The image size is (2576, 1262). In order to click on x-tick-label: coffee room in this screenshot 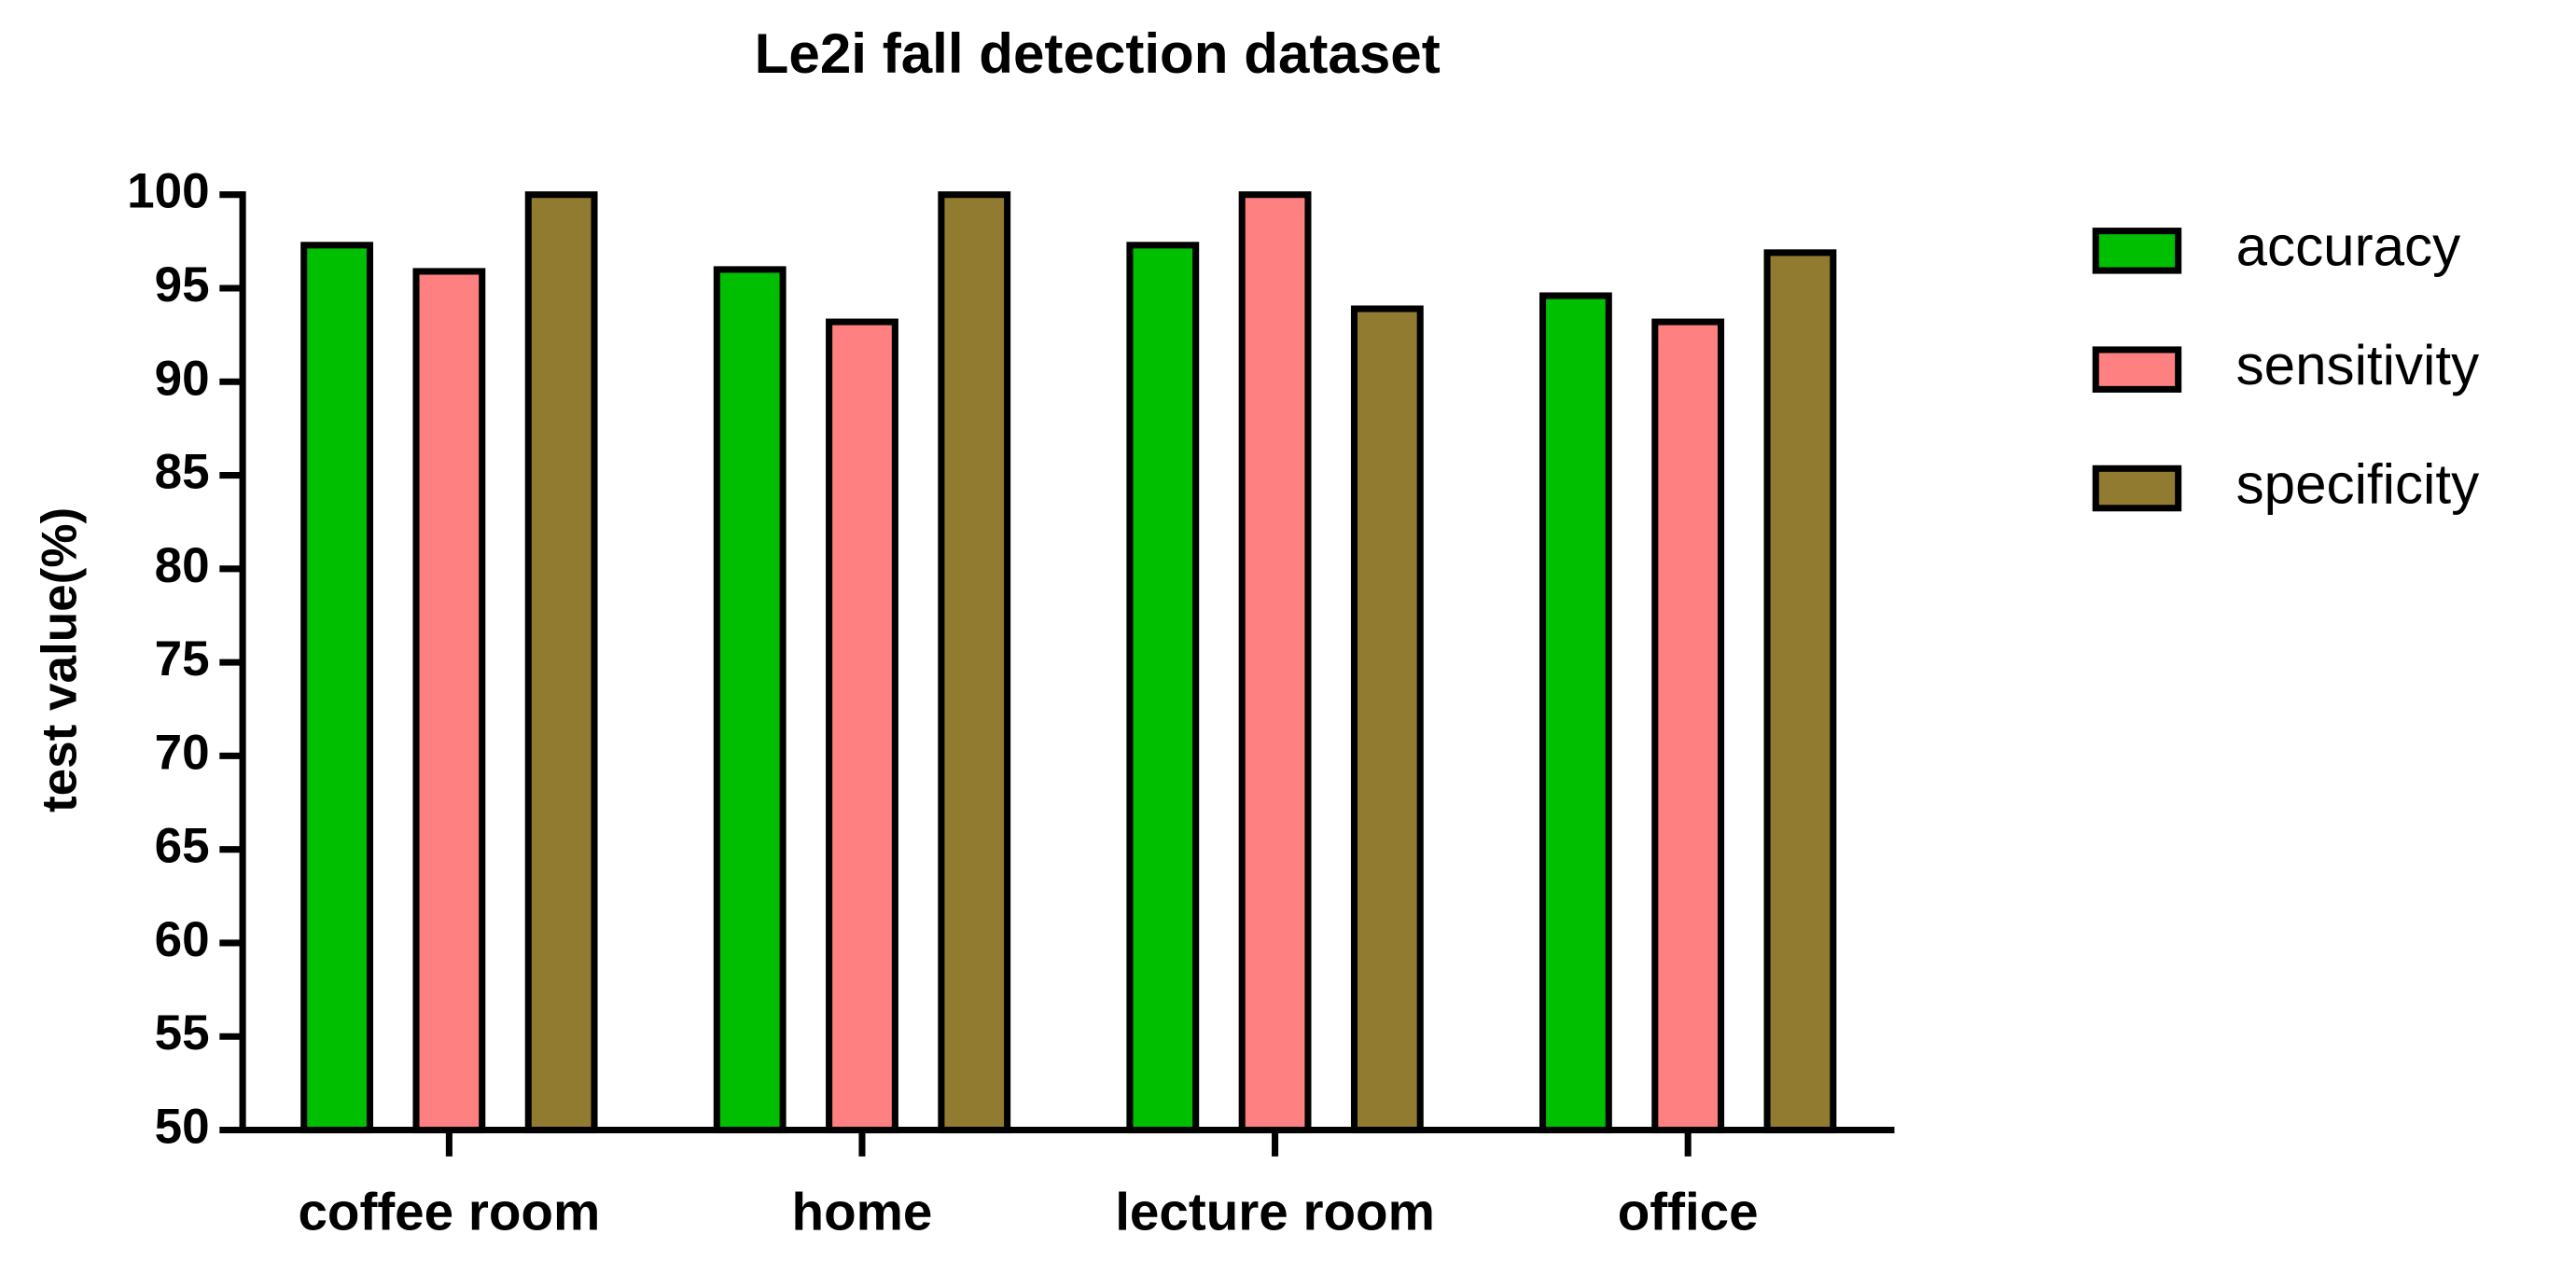, I will do `click(449, 1211)`.